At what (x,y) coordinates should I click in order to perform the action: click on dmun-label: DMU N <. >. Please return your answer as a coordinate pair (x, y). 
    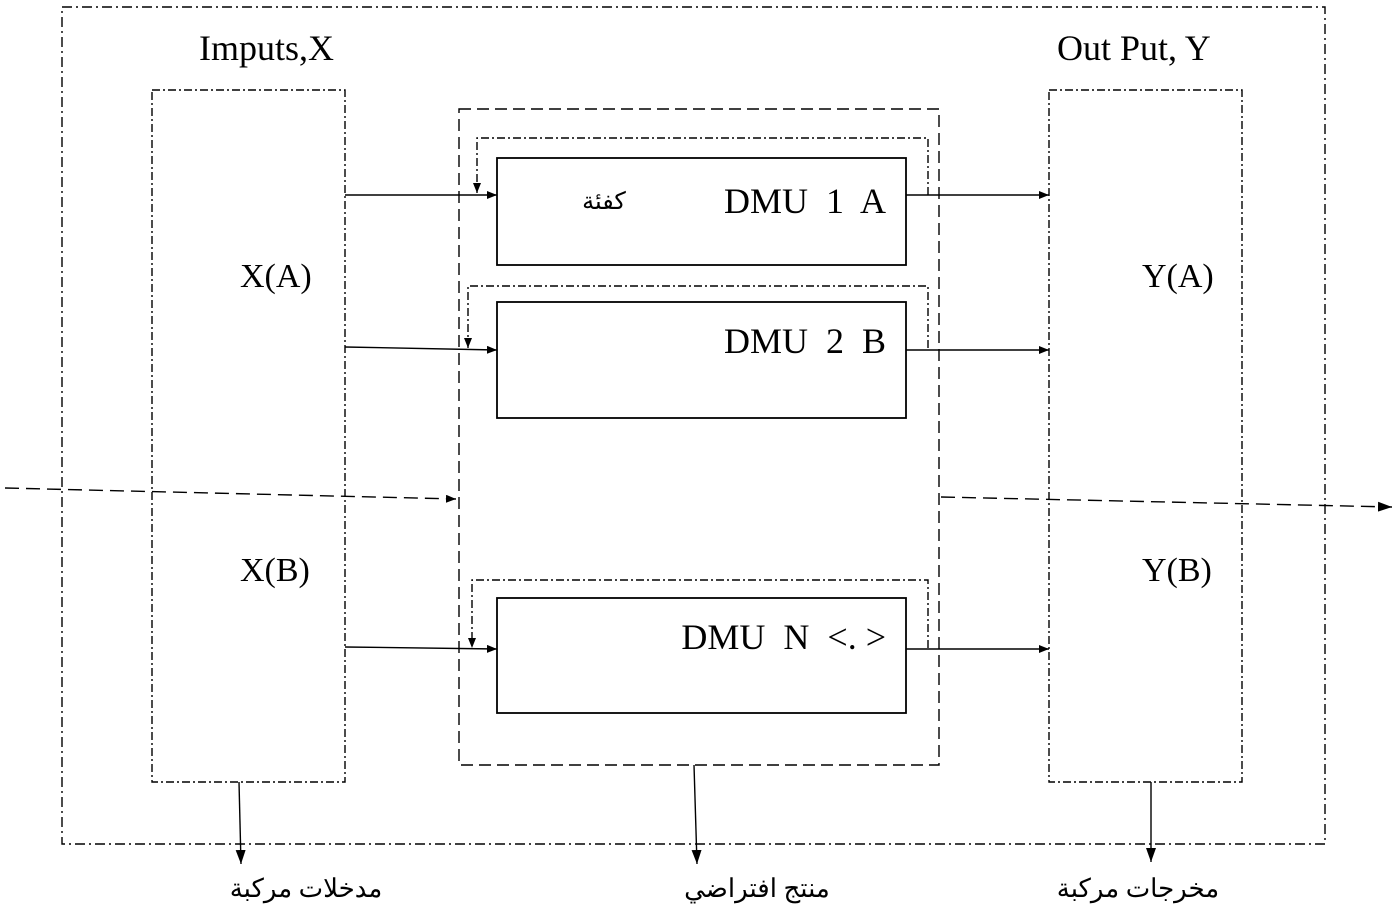
    Looking at the image, I should click on (783, 637).